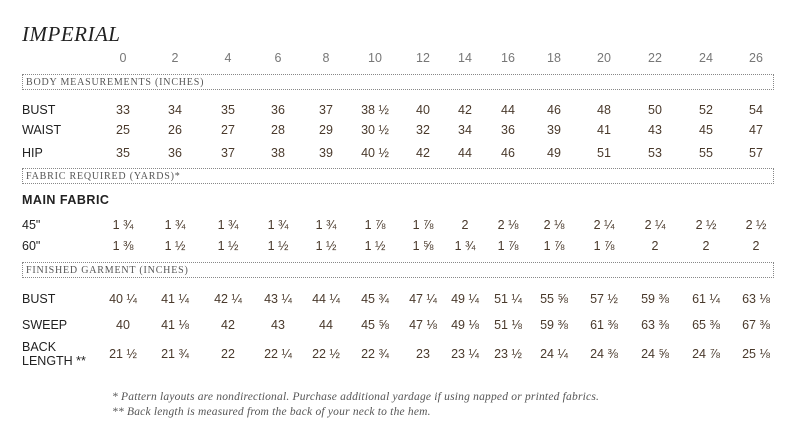 This screenshot has height=437, width=800. Describe the element at coordinates (554, 153) in the screenshot. I see `cell-value: 49` at that location.